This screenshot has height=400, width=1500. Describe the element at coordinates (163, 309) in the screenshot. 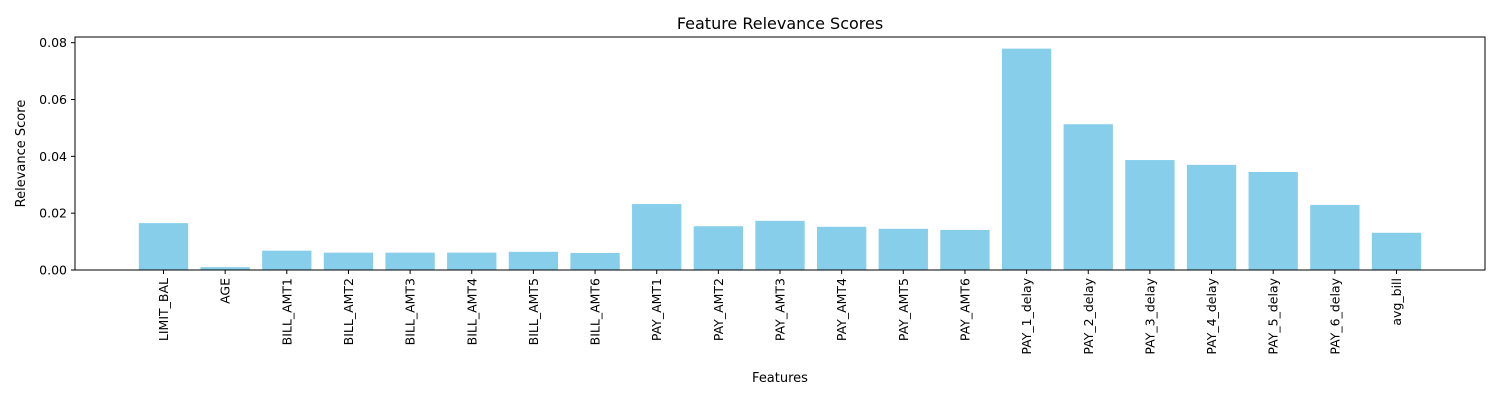

I see `x-tick-label: LIMIT_BAL` at that location.